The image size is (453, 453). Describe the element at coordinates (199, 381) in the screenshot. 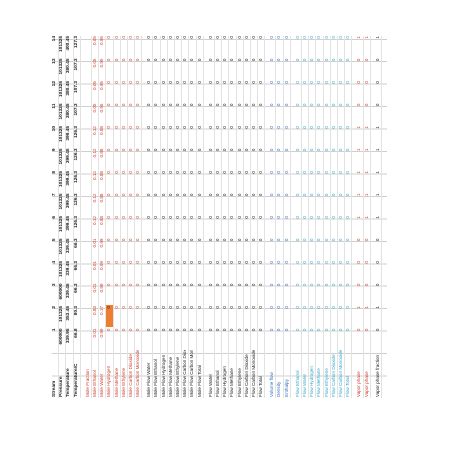

I see `row-label: Mole Flow Total` at that location.